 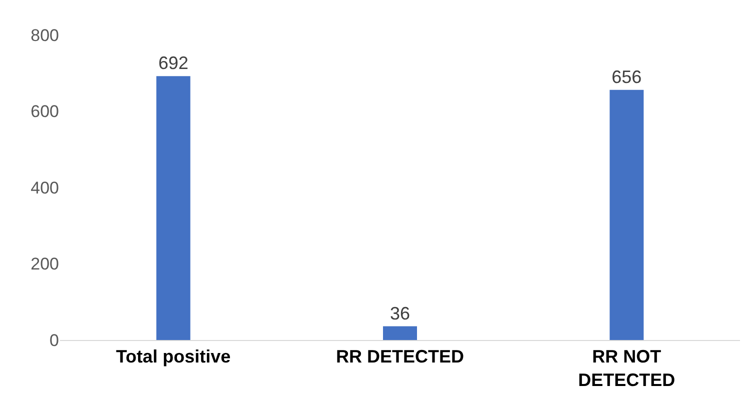 What do you see at coordinates (400, 356) in the screenshot?
I see `x-tick-label: RR DETECTED` at bounding box center [400, 356].